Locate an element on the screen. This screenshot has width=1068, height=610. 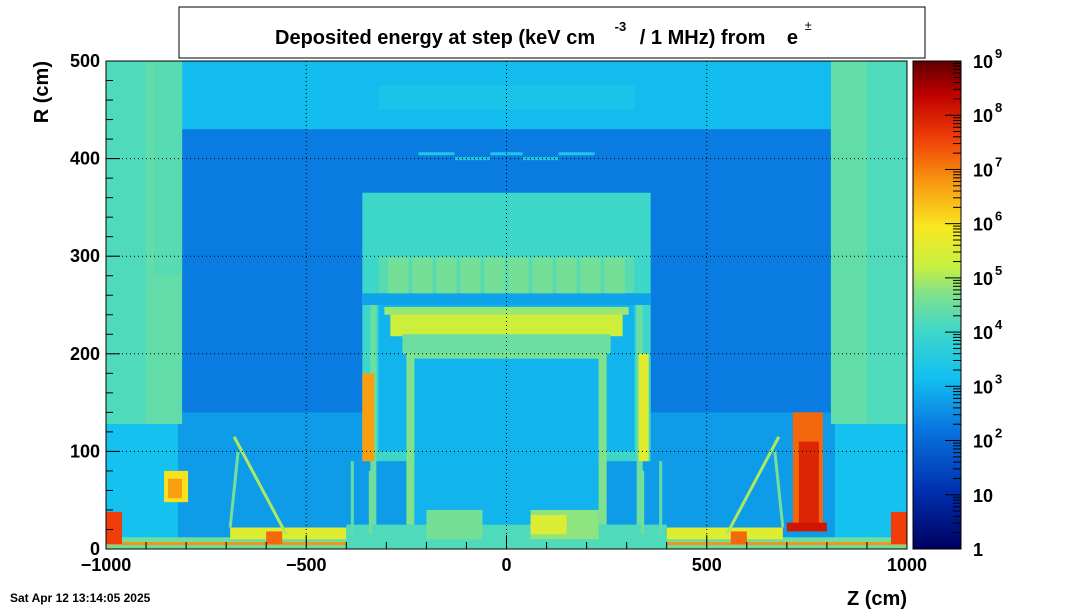
y-tick-label: 500 is located at coordinates (85, 61).